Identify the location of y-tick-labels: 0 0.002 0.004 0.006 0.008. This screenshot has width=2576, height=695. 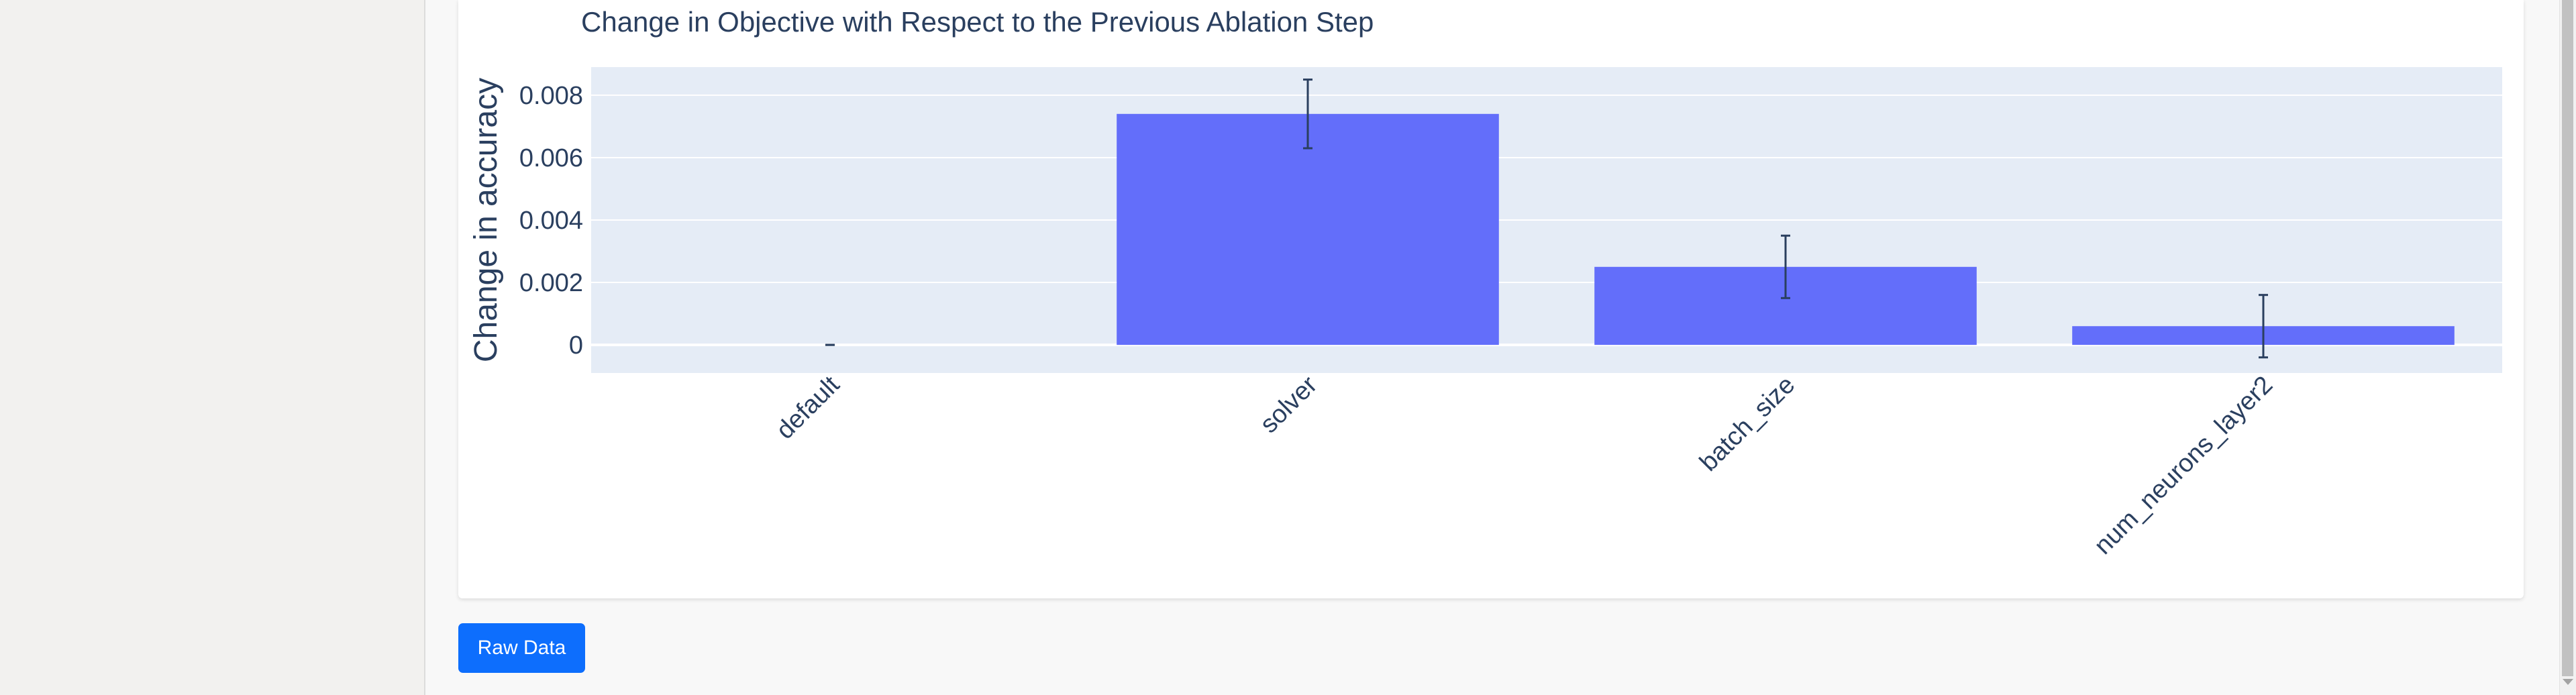
(551, 221).